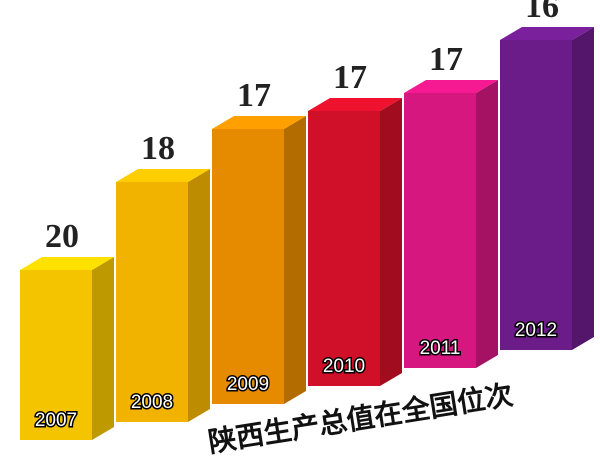 This screenshot has width=600, height=464. Describe the element at coordinates (440, 348) in the screenshot. I see `x-tick-label: 2011` at that location.